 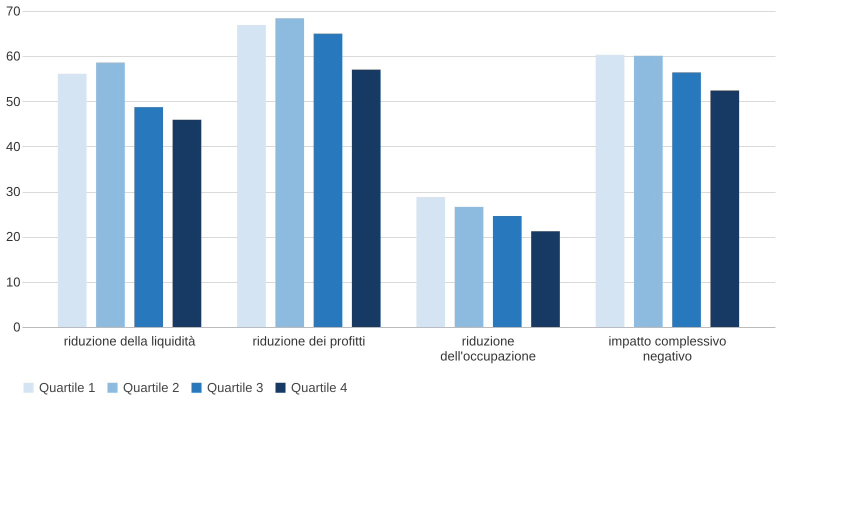 I want to click on x-tick-label: riduzione dei profitti, so click(x=309, y=341).